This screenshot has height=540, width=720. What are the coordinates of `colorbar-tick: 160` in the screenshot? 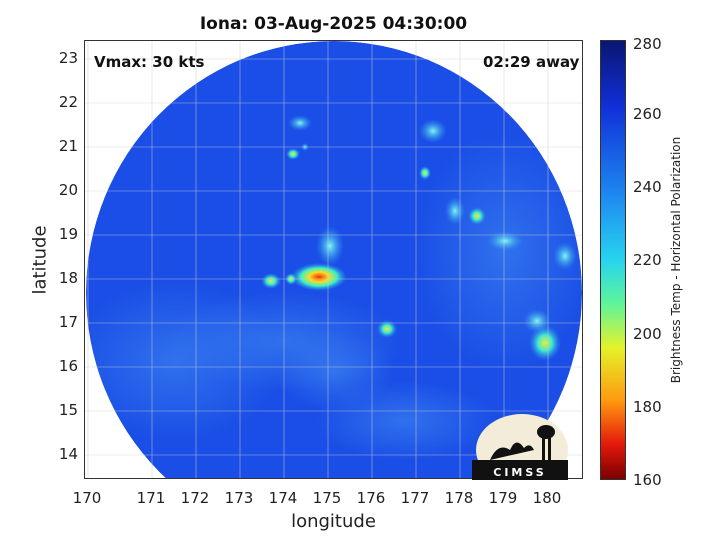 It's located at (647, 480).